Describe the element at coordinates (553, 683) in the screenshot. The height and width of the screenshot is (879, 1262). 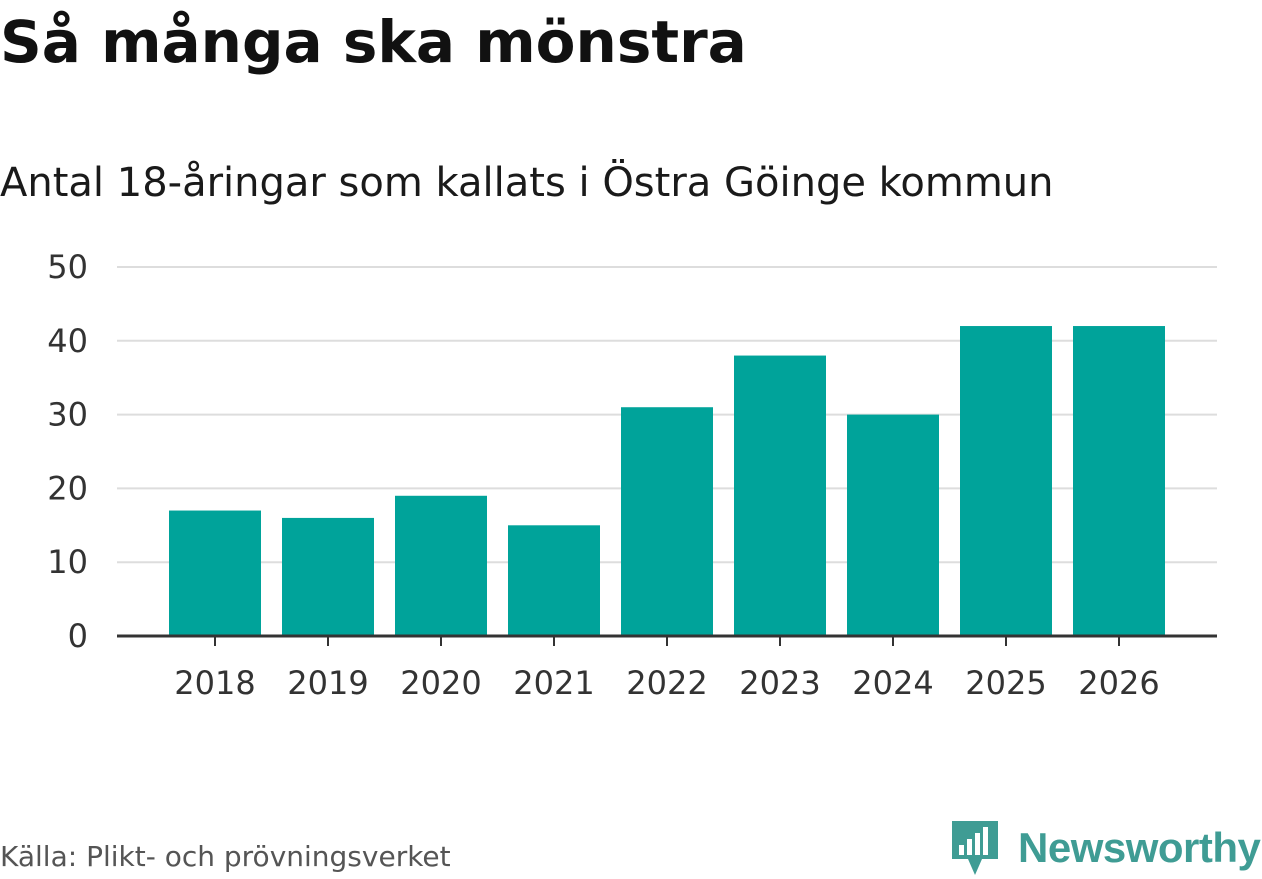
I see `x-tick-label: 2021` at that location.